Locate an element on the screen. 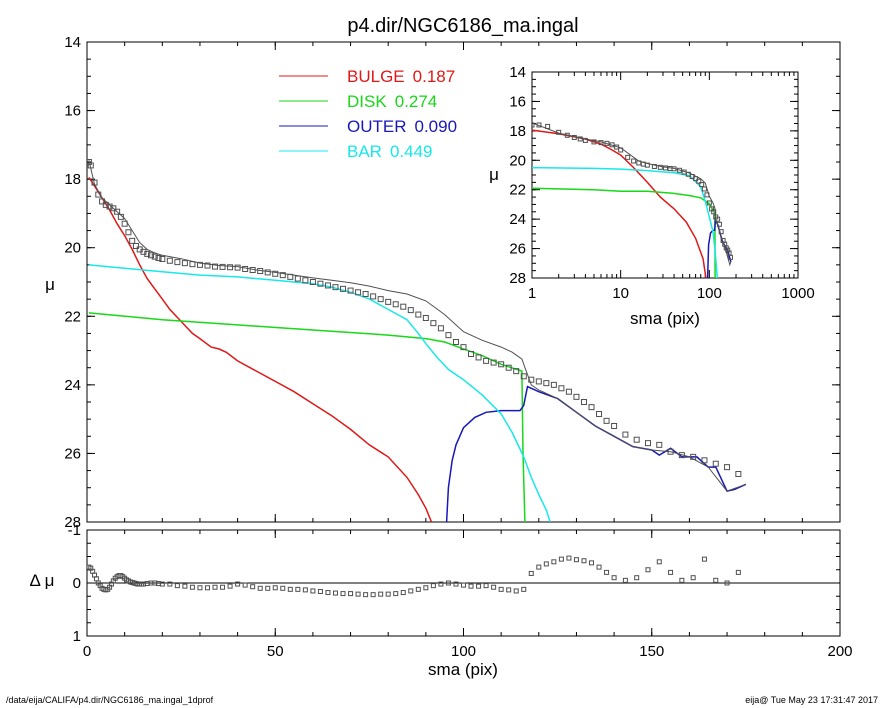  inset-xtick-label-0: 1 is located at coordinates (532, 293).